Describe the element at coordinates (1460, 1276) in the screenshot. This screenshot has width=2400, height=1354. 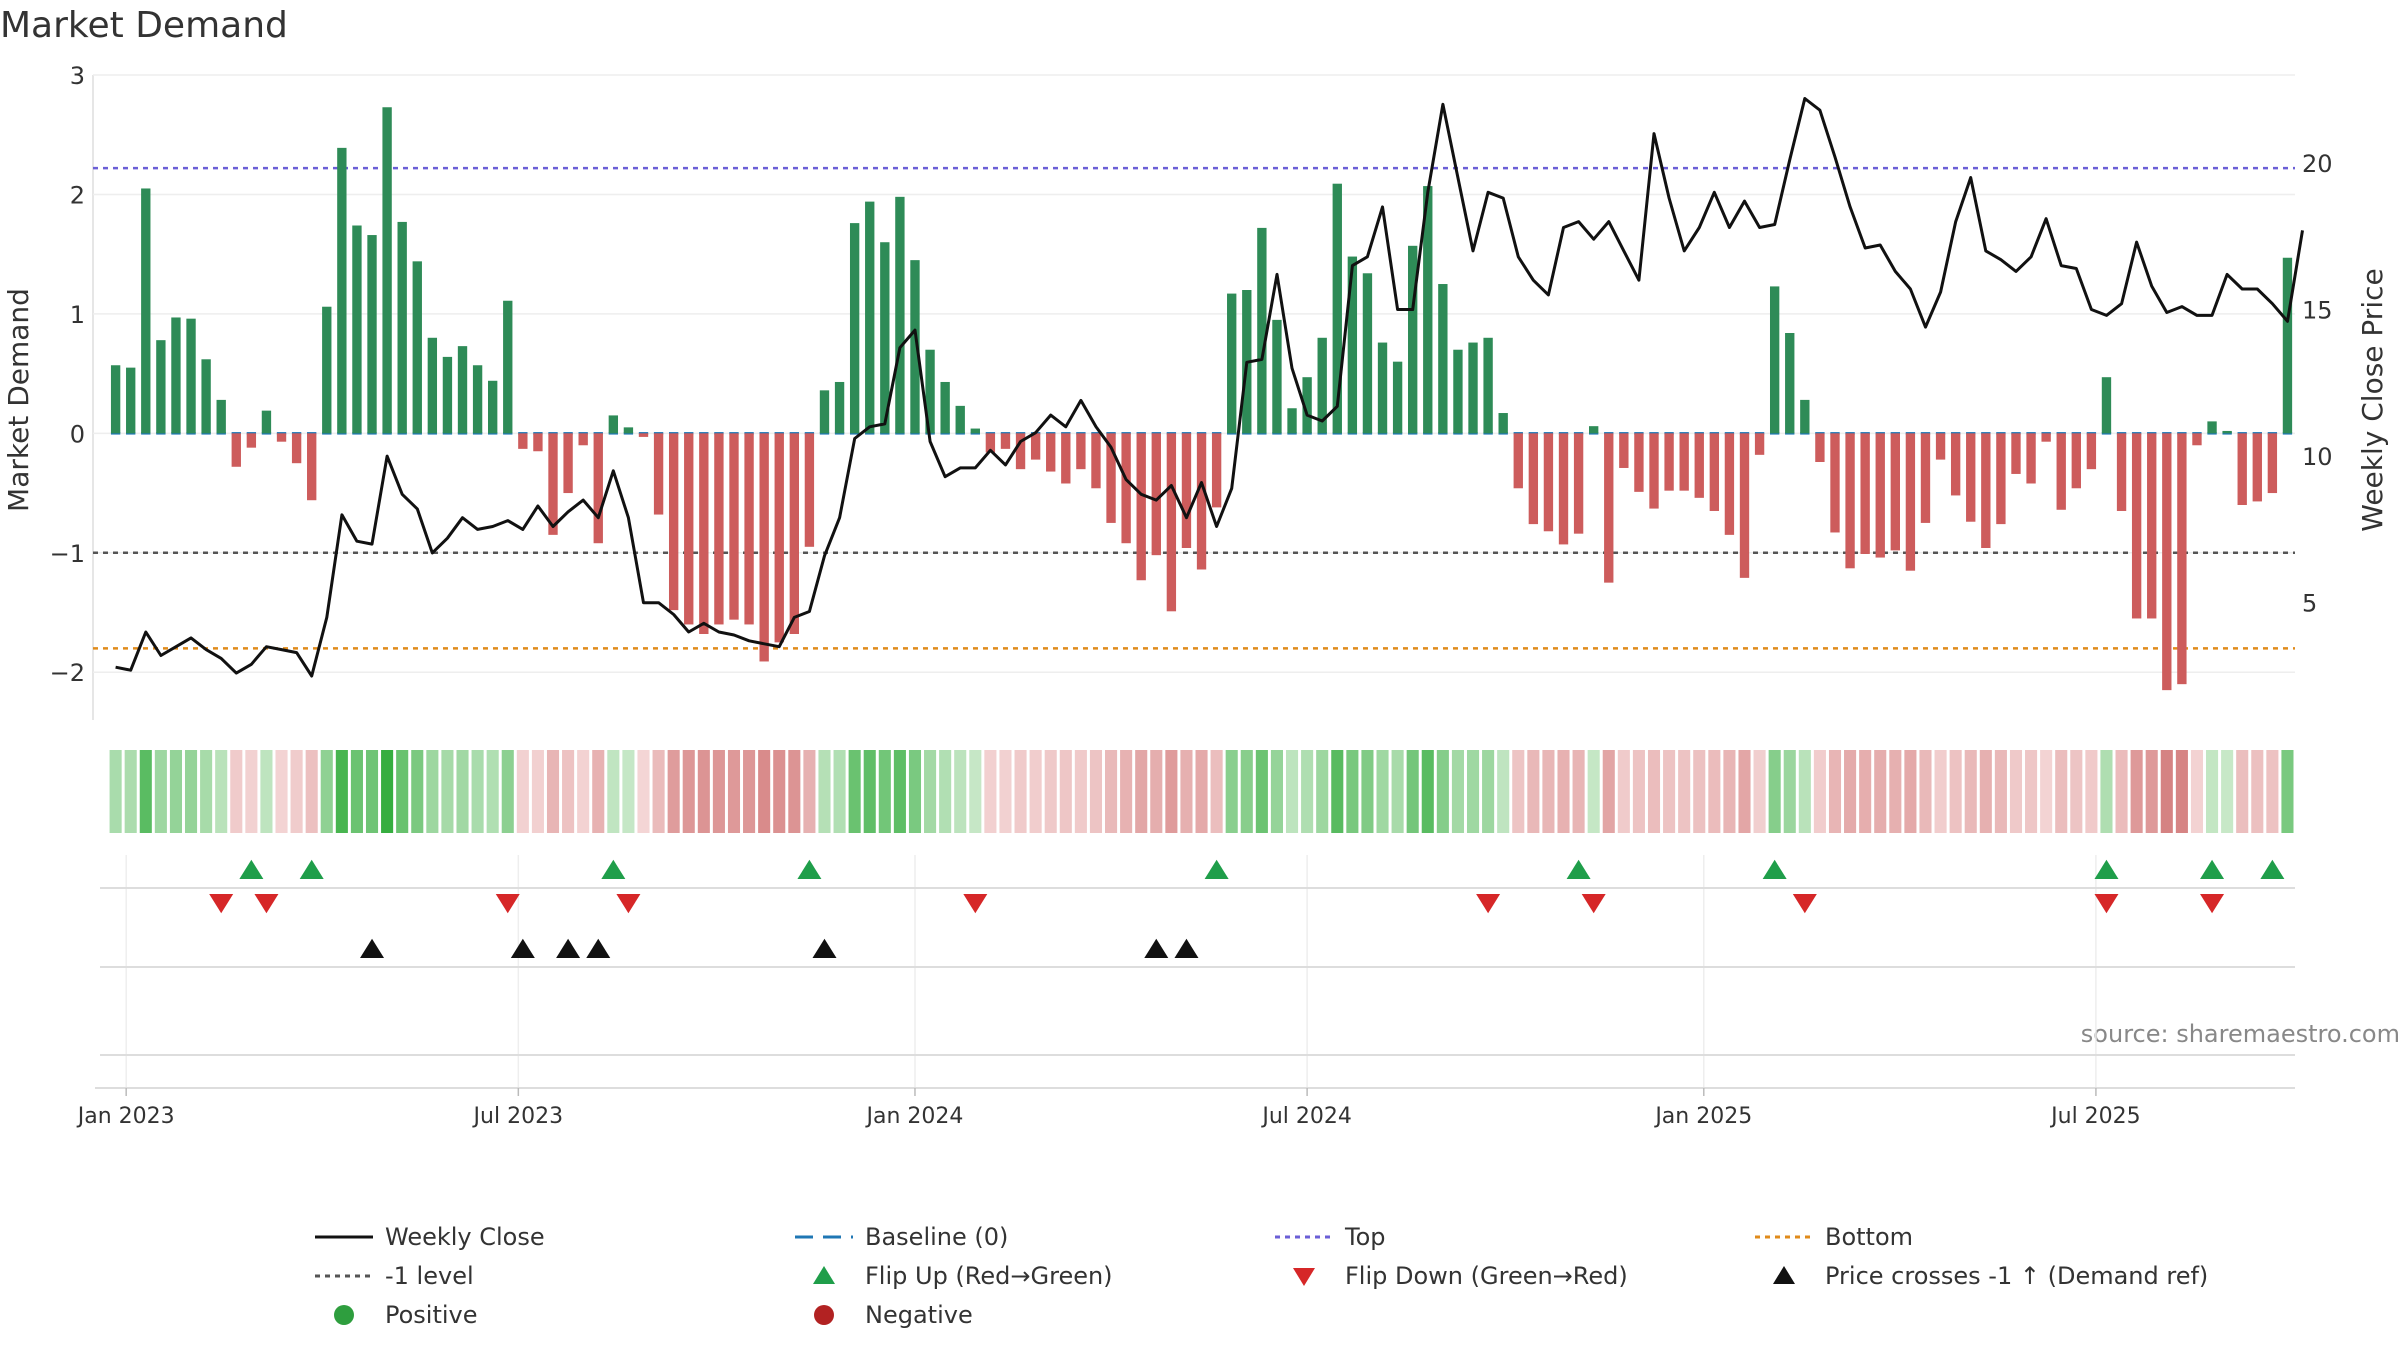
I see `legend-item: Flip Down (Green→Red)` at that location.